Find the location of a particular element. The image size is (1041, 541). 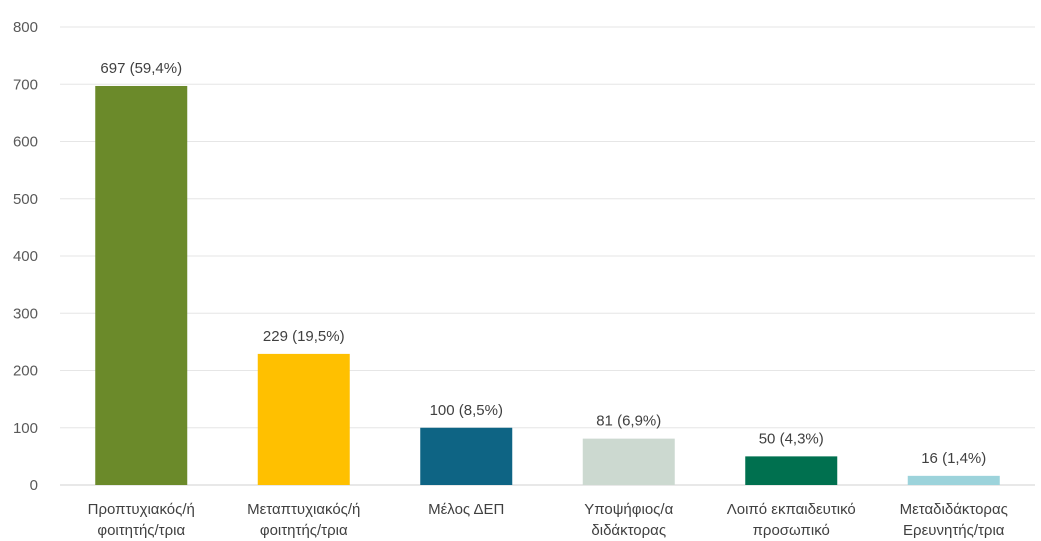

category-label-line: Προπτυχιακός/ή is located at coordinates (141, 509).